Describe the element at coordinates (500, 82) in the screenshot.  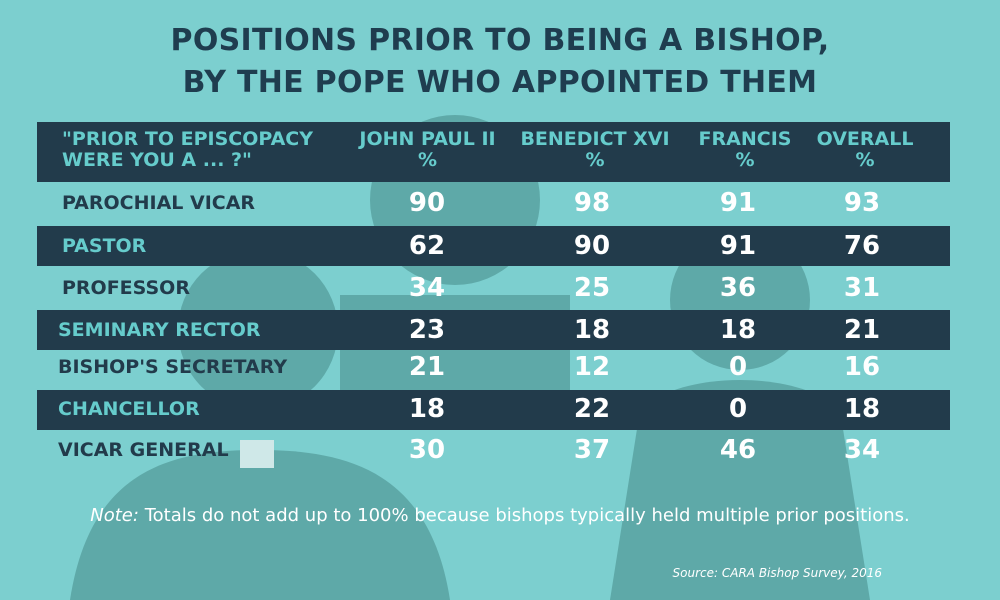
I see `chart-title-line-2: BY THE POPE WHO APPOINTED THEM` at that location.